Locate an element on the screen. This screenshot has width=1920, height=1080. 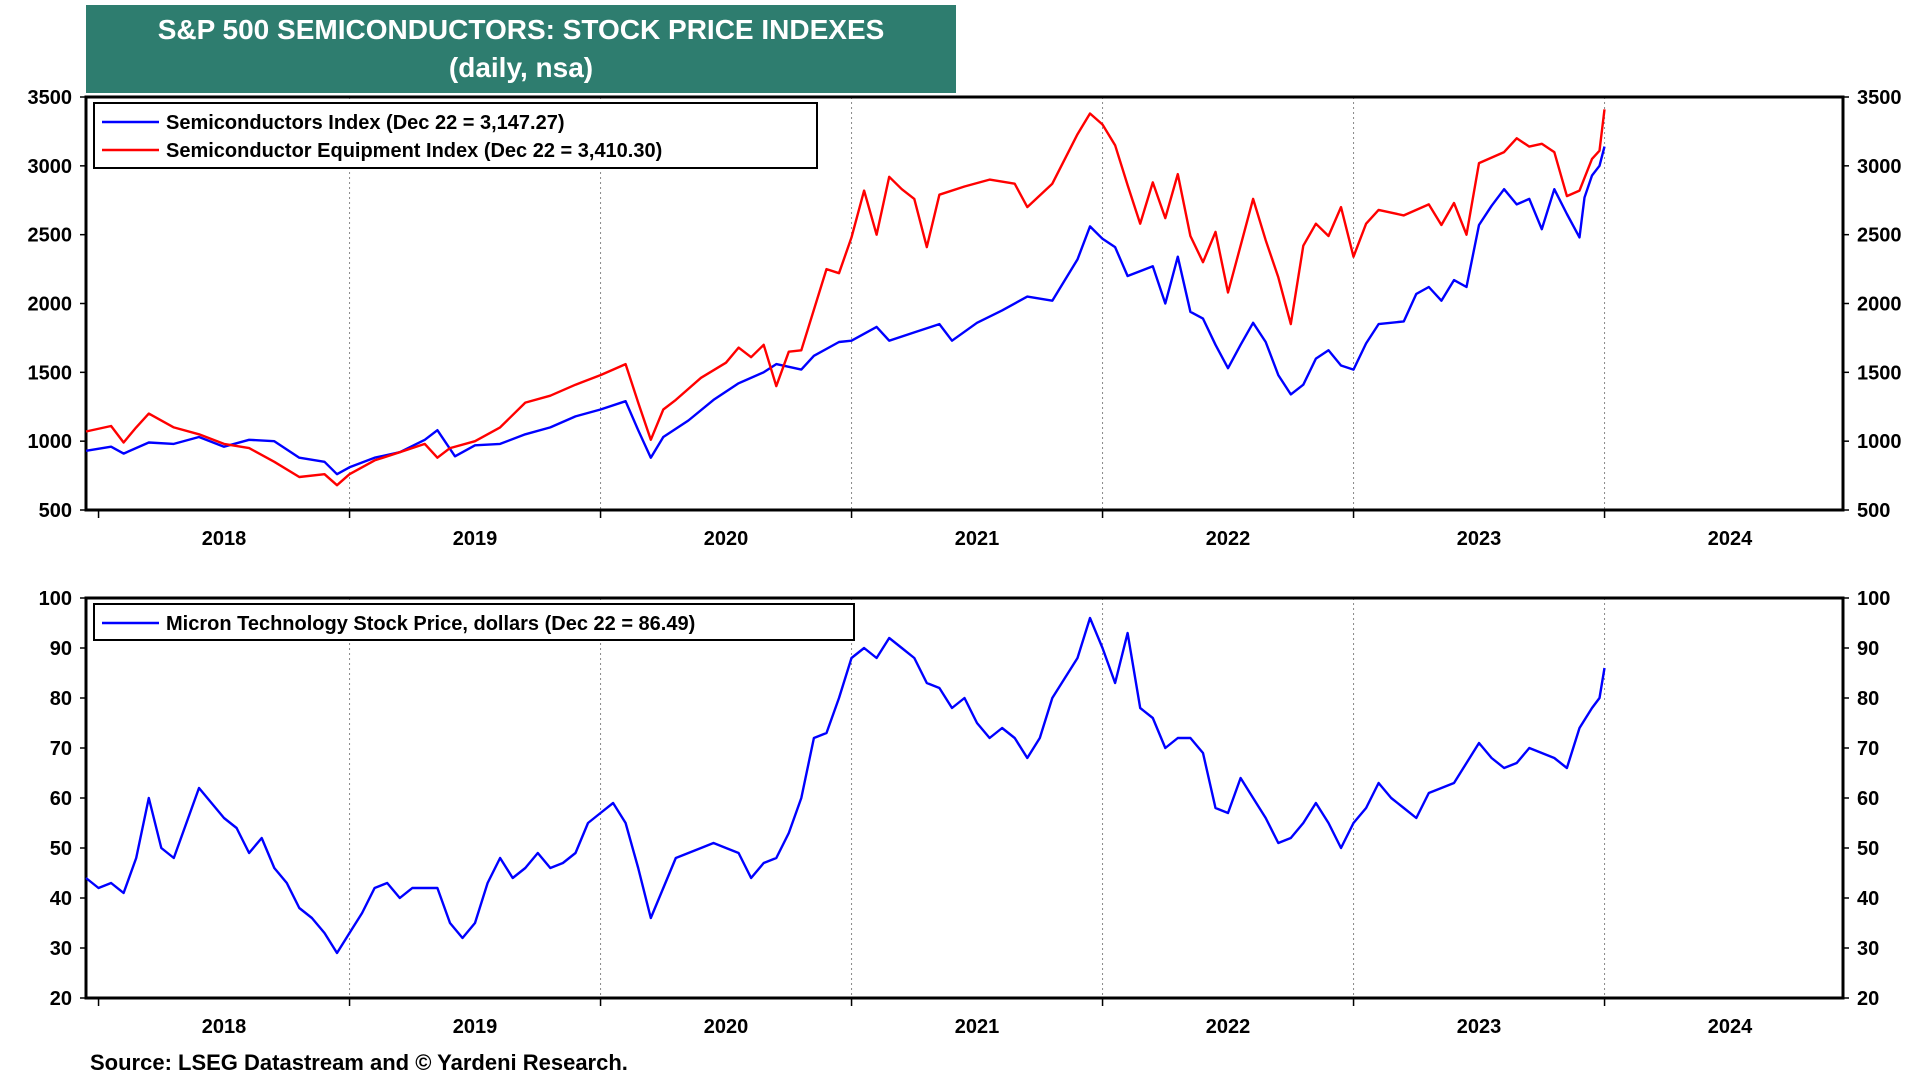
y-tick-label-right-90: 90 is located at coordinates (1868, 649).